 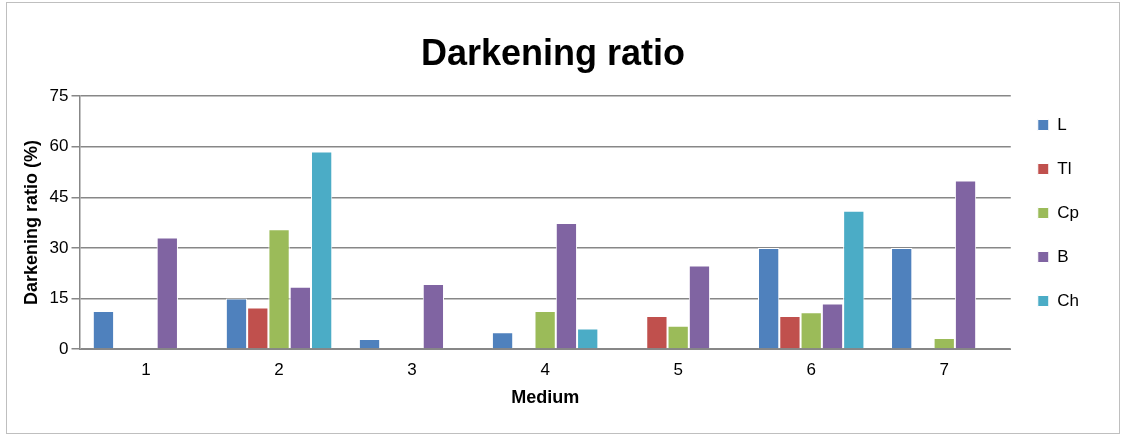 I want to click on x-tick-label: 3, so click(x=412, y=369).